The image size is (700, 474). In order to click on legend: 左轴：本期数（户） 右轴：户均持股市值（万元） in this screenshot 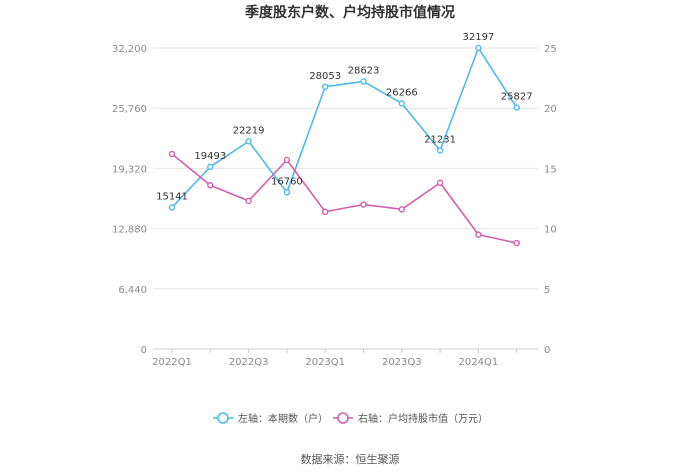, I will do `click(350, 418)`.